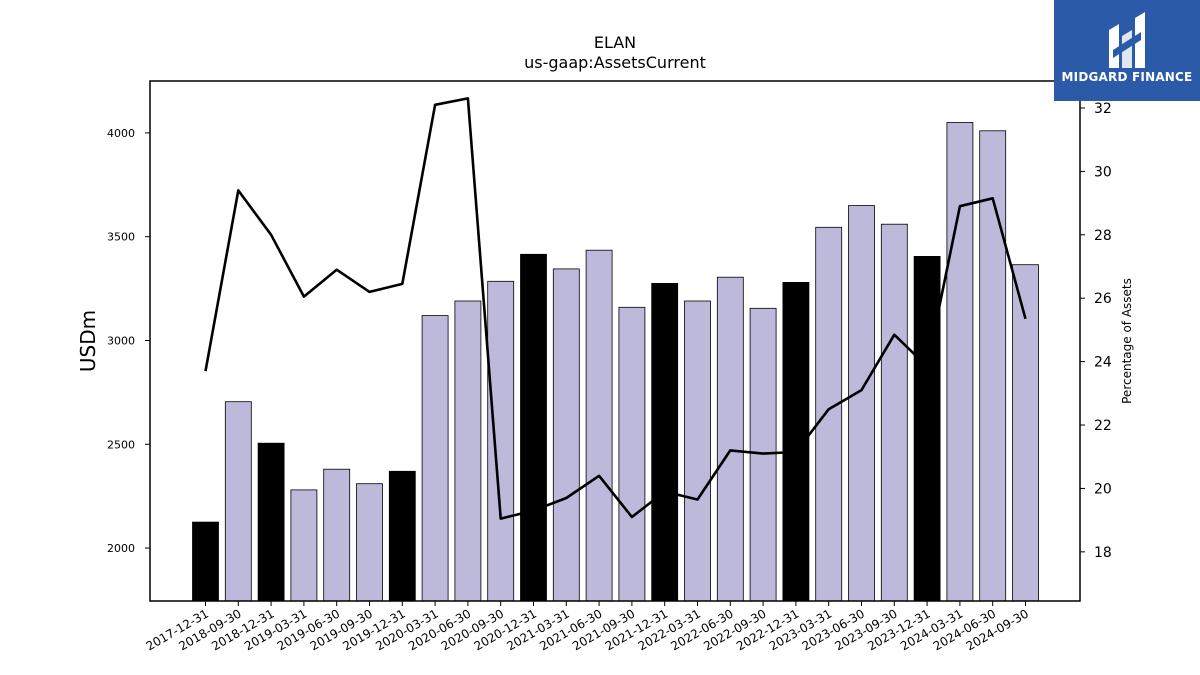 The width and height of the screenshot is (1200, 675). What do you see at coordinates (1127, 341) in the screenshot?
I see `y2-axis-label: Percentage of Assets` at bounding box center [1127, 341].